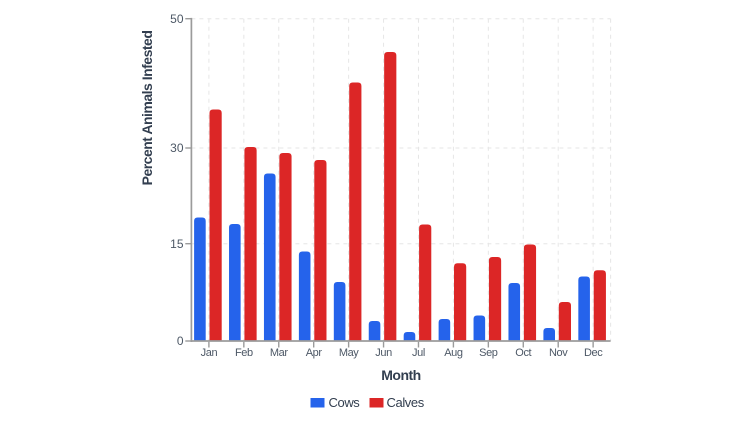  Describe the element at coordinates (488, 353) in the screenshot. I see `svg-text: Sep` at that location.